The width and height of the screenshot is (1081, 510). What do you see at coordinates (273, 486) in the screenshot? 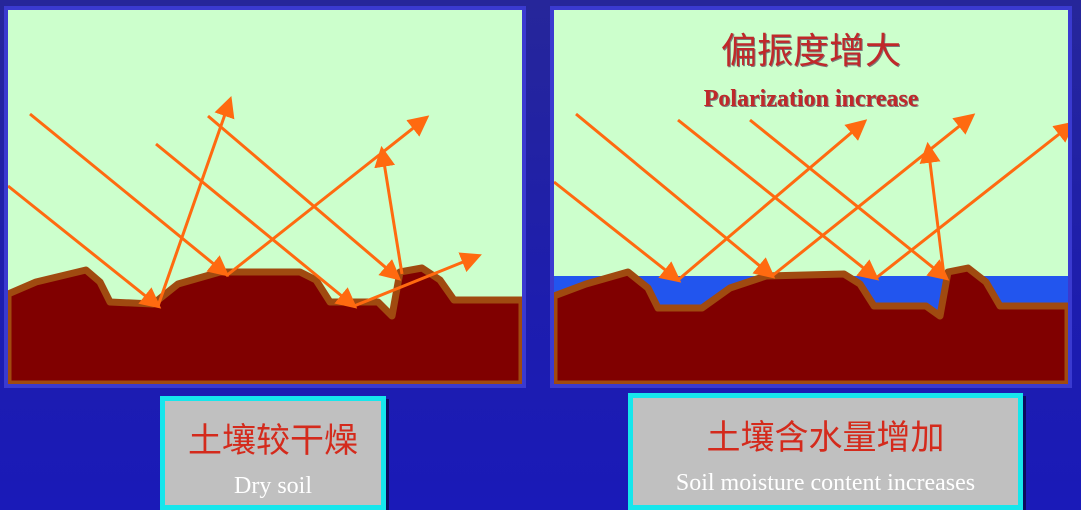
I see `caption-english: Dry soil` at bounding box center [273, 486].